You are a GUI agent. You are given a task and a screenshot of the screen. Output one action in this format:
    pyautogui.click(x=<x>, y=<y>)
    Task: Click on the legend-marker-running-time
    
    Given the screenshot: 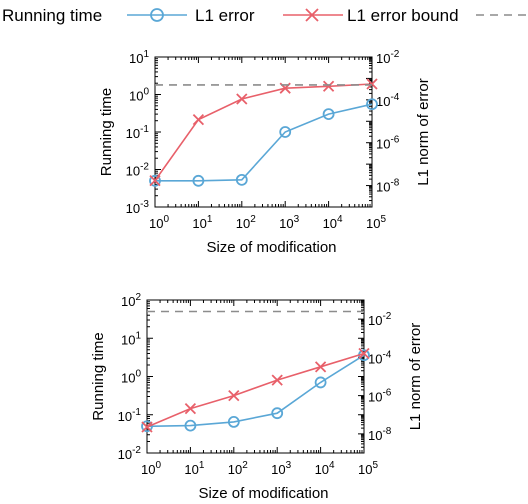 What is the action you would take?
    pyautogui.click(x=157, y=15)
    